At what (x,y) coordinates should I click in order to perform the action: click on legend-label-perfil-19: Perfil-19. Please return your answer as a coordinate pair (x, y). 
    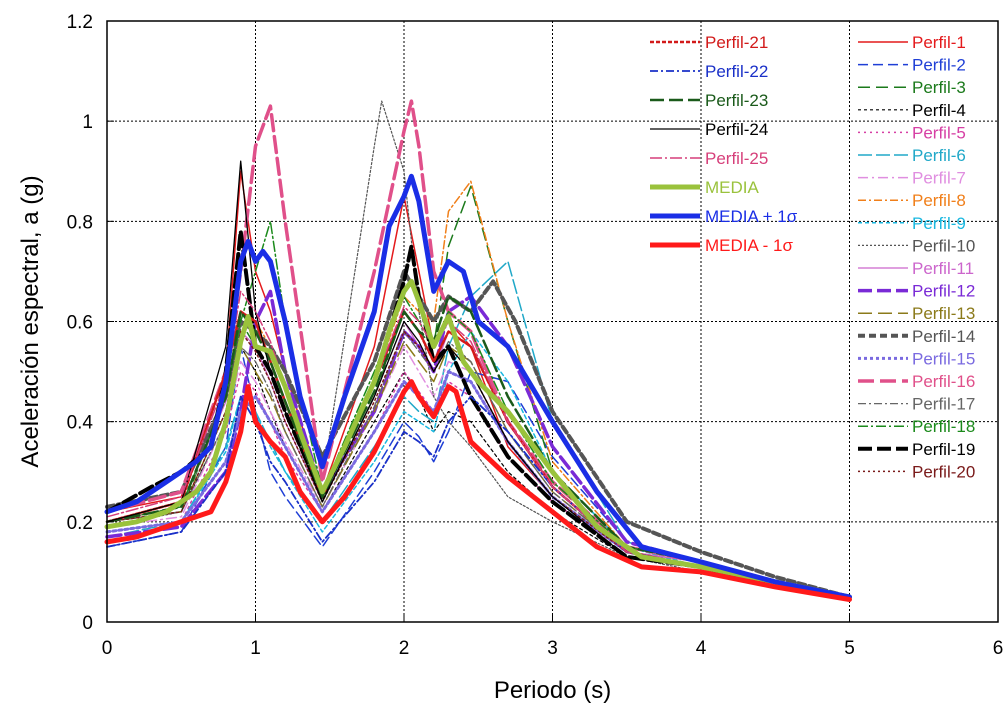
    Looking at the image, I should click on (943, 449).